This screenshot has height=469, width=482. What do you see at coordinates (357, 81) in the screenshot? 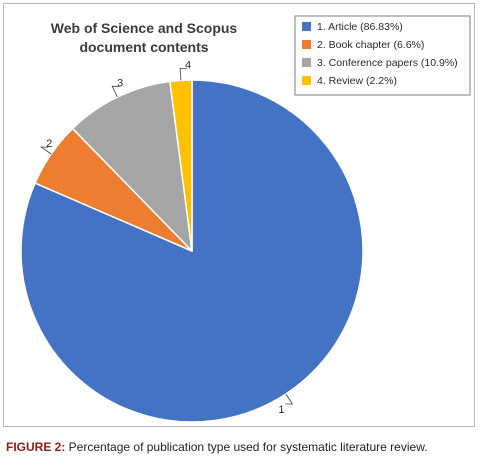
I see `legend-entry-4: 4. Review (2.2%)` at bounding box center [357, 81].